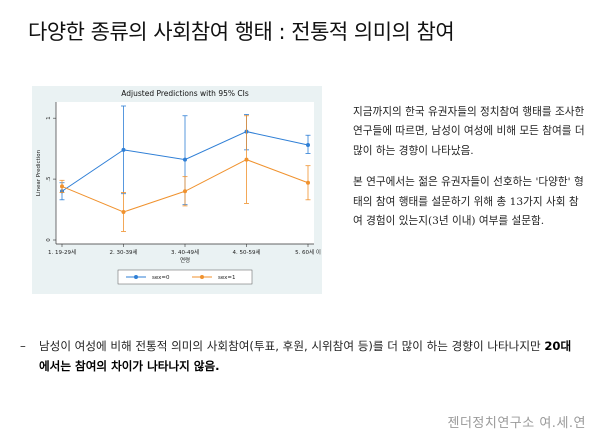  What do you see at coordinates (49, 179) in the screenshot?
I see `y-tick-label: .5` at bounding box center [49, 179].